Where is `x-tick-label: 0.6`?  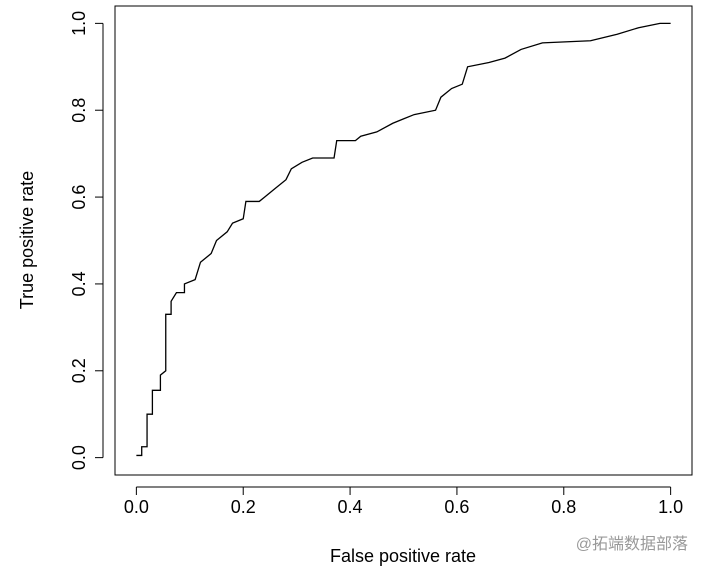 x-tick-label: 0.6 is located at coordinates (456, 507).